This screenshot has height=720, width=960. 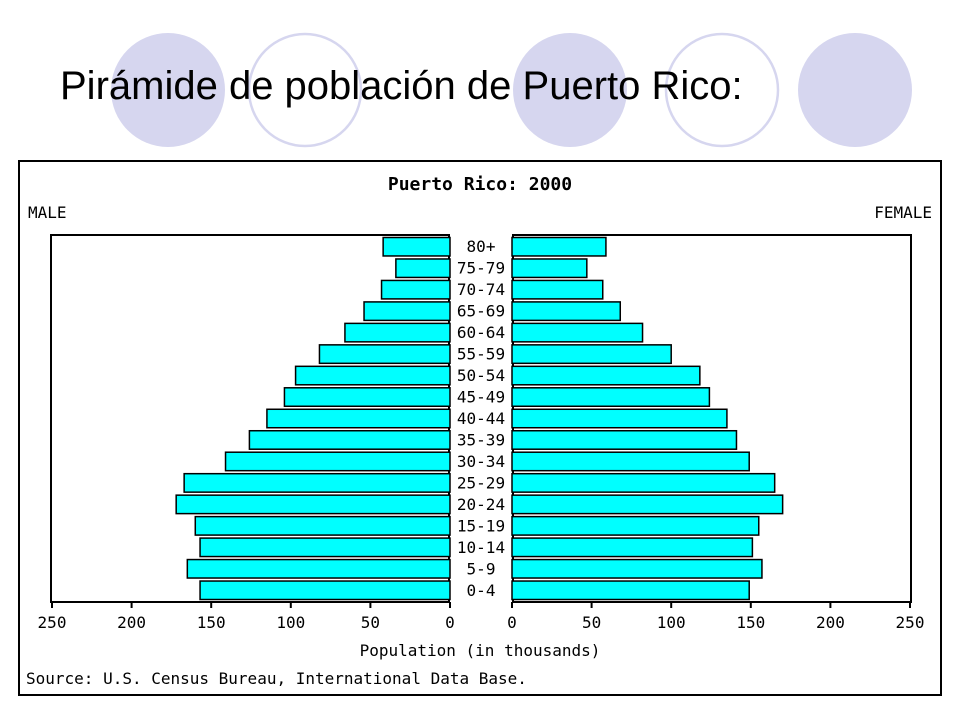 I want to click on female-axis-ticks: 0 50 100 150 200 250, so click(x=715, y=617).